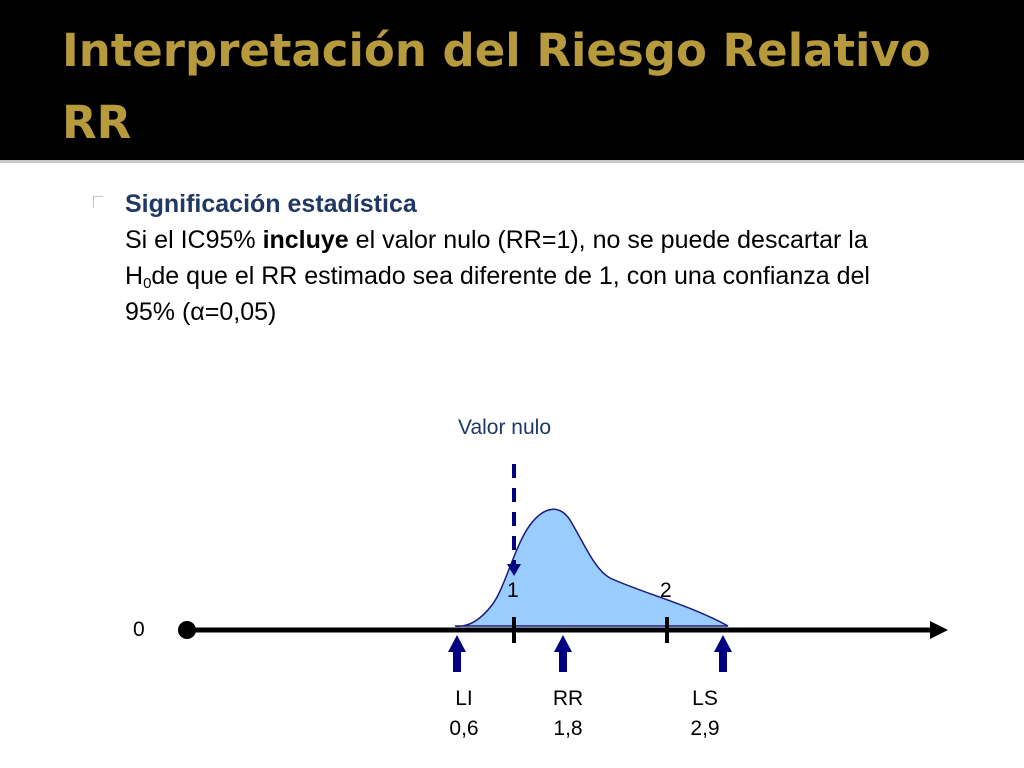 The width and height of the screenshot is (1024, 768). I want to click on li-marker: LI 0,6, so click(463, 714).